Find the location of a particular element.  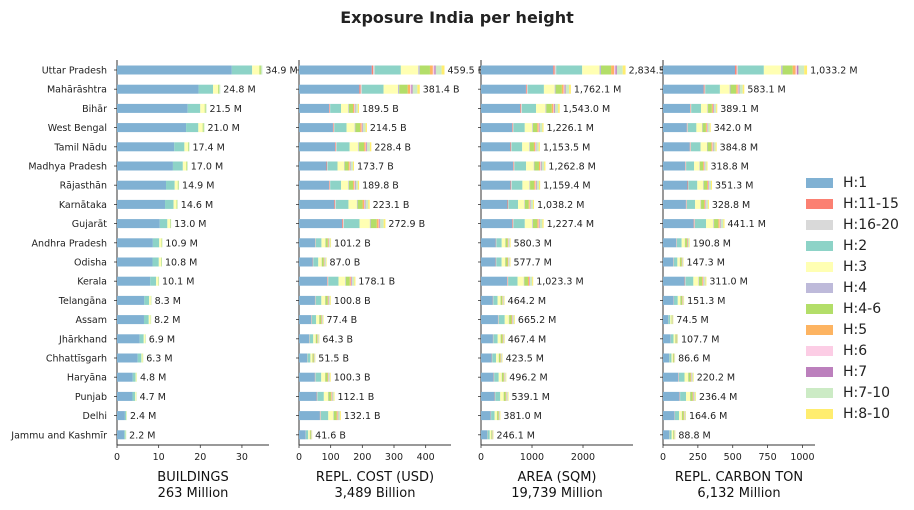

bar-total-label: 1,226.1 M is located at coordinates (570, 128).